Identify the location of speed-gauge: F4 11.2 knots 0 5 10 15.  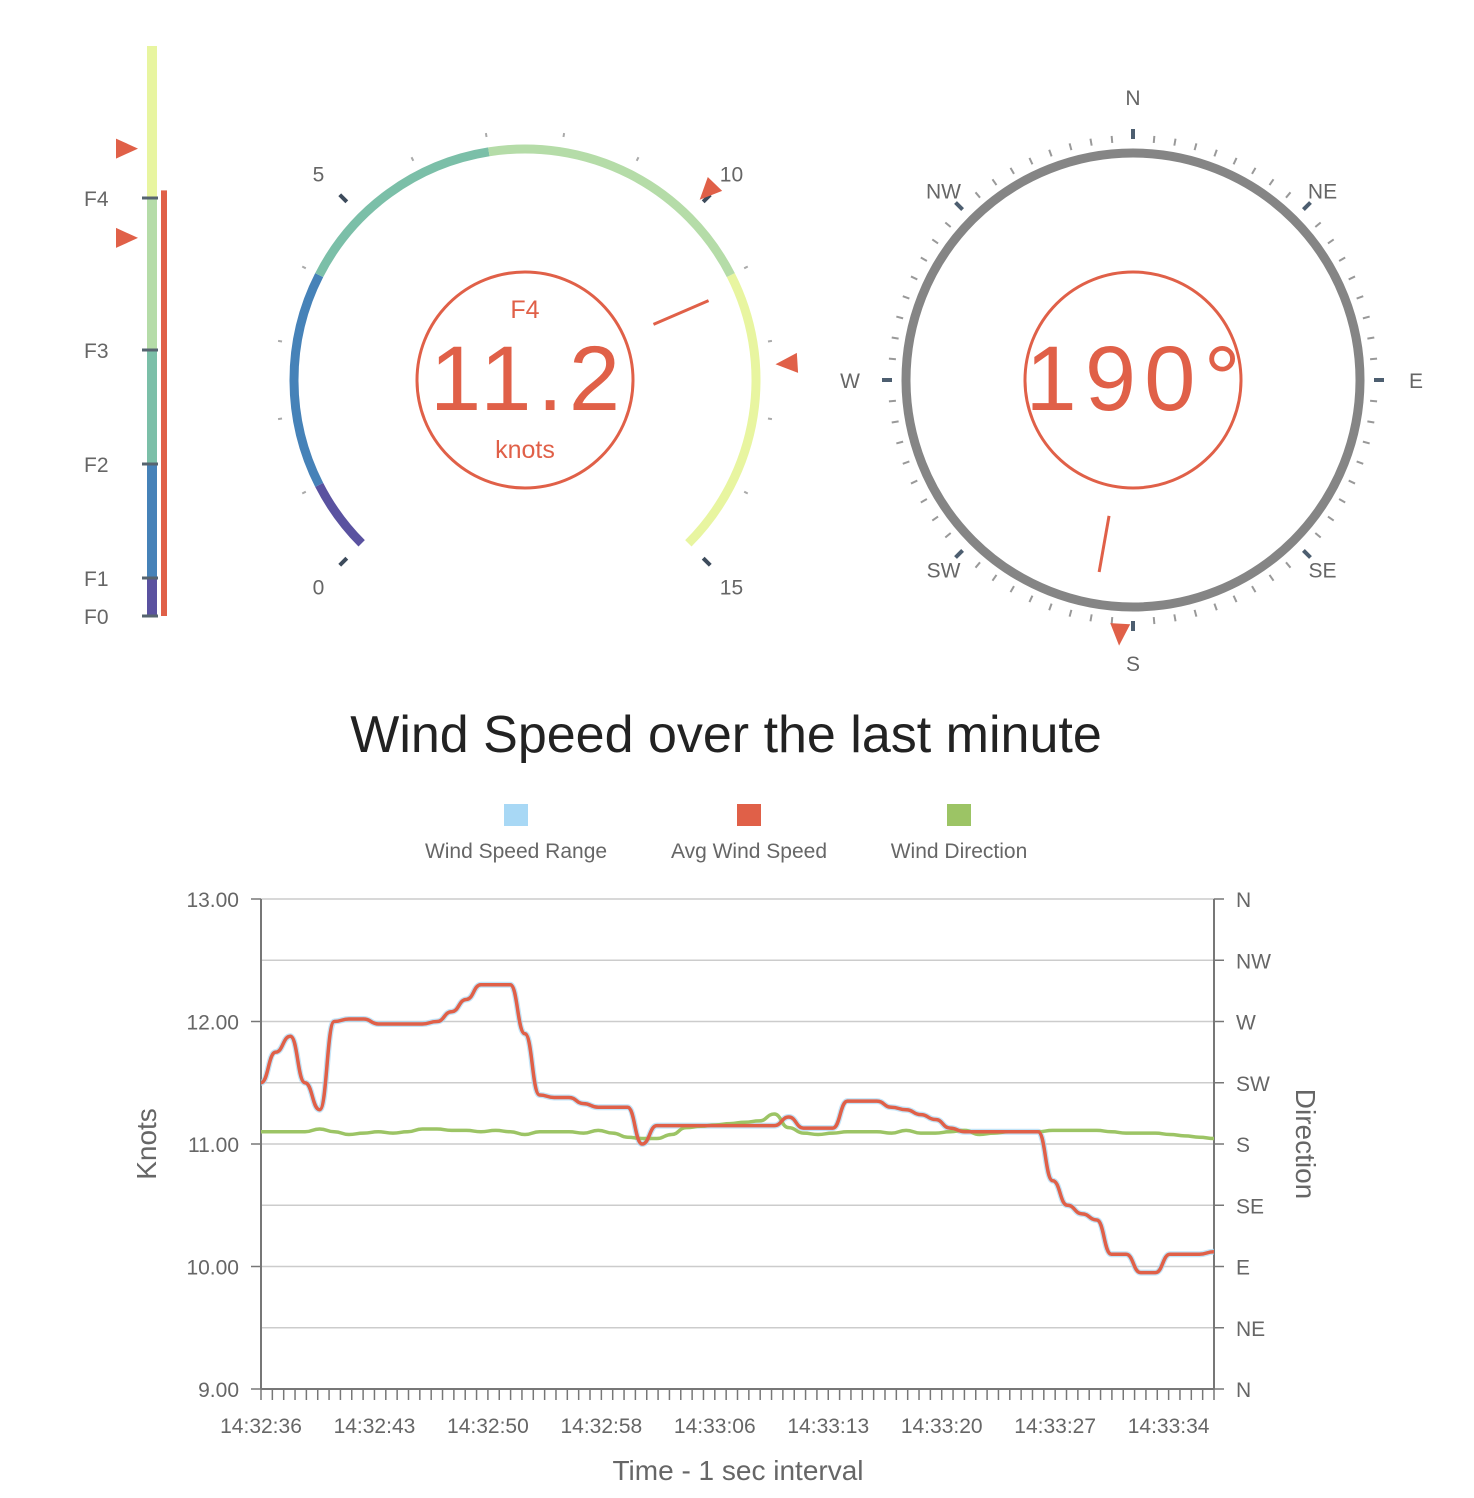
(538, 365).